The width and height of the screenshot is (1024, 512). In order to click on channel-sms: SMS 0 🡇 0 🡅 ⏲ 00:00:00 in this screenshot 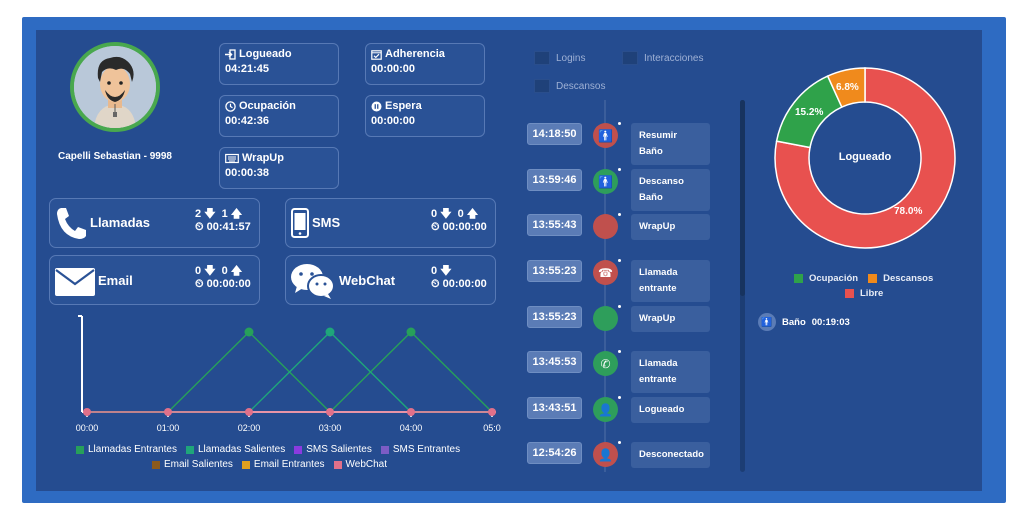, I will do `click(390, 223)`.